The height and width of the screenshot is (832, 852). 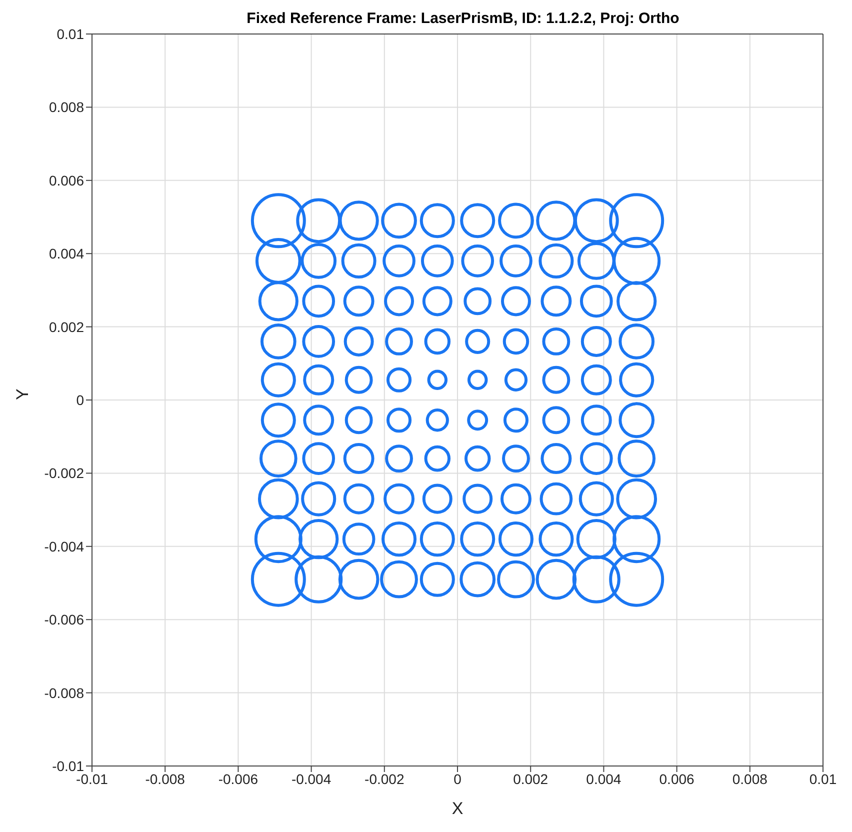 I want to click on y-tick-label: -0.008, so click(x=64, y=692).